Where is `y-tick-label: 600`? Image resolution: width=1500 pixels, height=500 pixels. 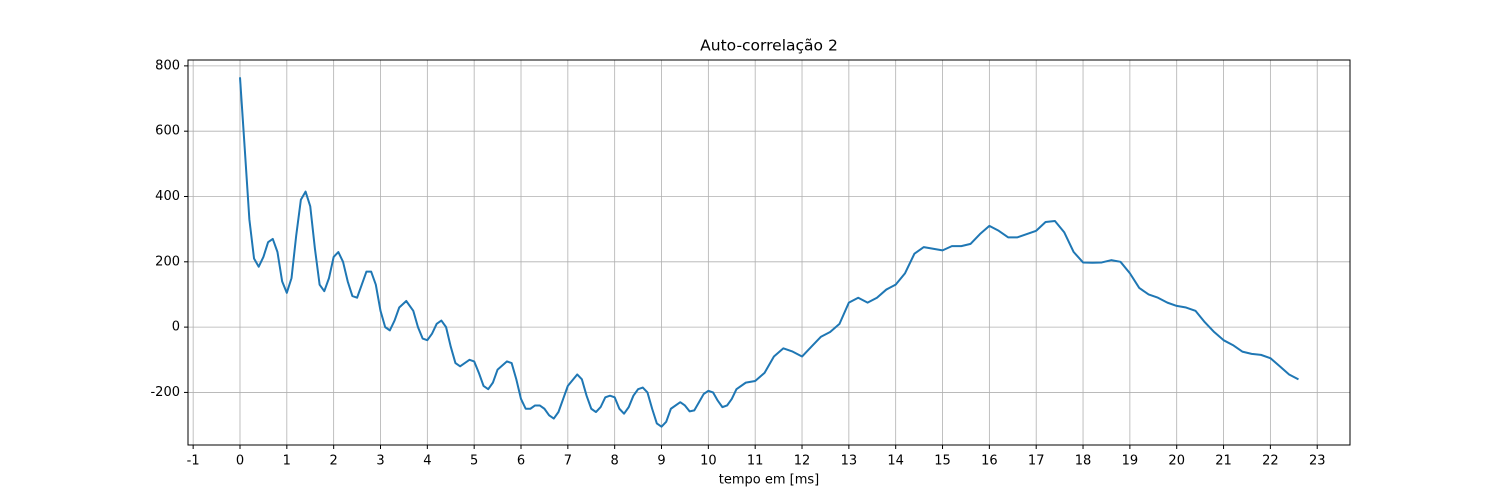
y-tick-label: 600 is located at coordinates (167, 131).